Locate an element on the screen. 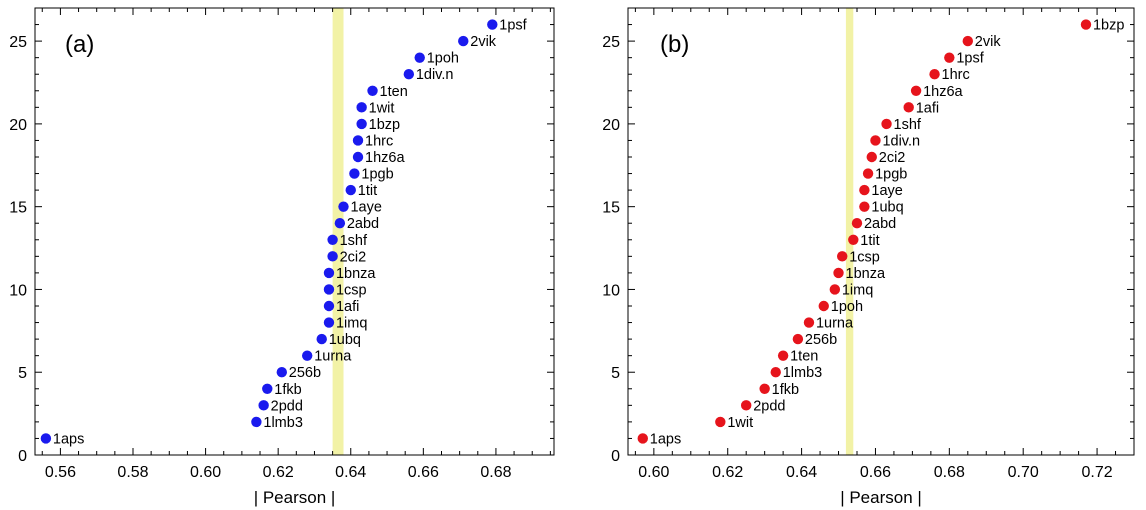 Image resolution: width=1146 pixels, height=510 pixels. y-tick-label: 10 is located at coordinates (611, 290).